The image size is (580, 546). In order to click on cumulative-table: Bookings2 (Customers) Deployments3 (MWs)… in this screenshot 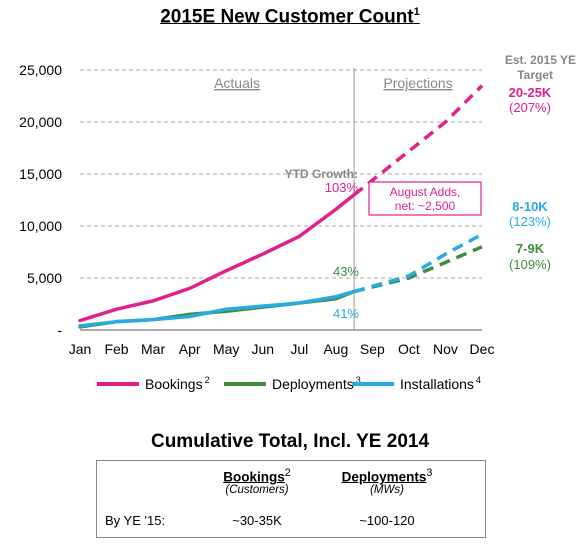, I will do `click(291, 499)`.